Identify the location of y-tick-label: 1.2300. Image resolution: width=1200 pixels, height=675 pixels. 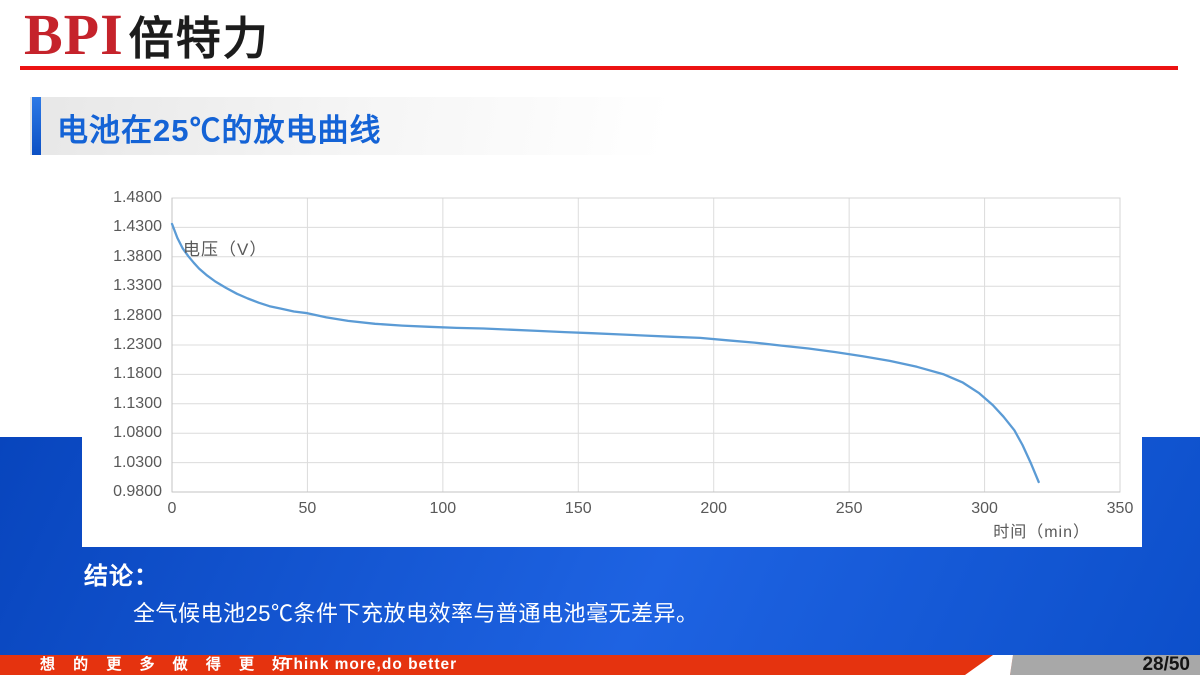
(137, 344).